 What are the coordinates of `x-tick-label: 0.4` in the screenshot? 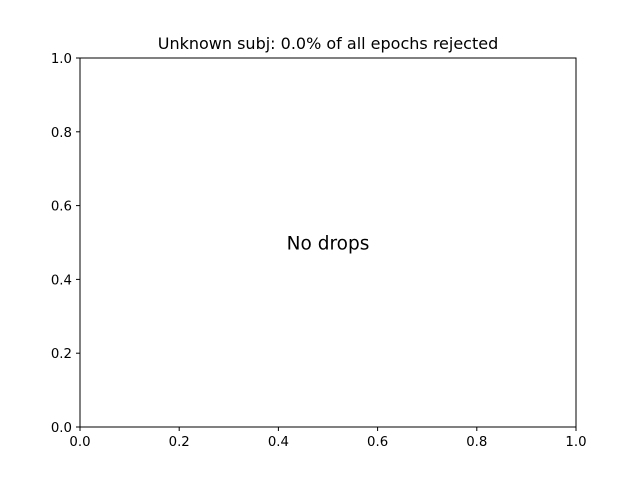 It's located at (278, 442).